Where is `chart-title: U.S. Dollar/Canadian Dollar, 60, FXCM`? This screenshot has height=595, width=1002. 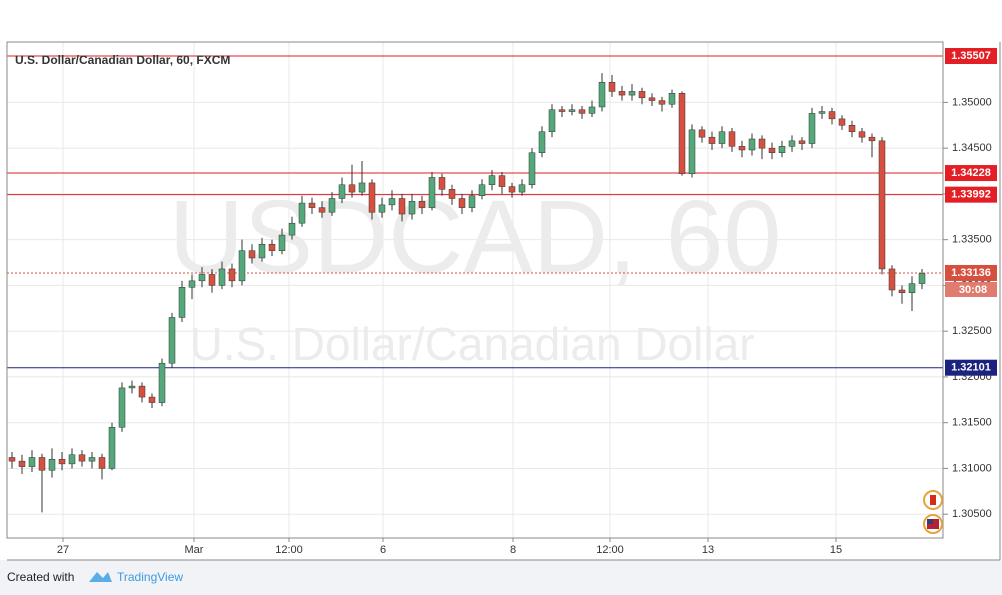
chart-title: U.S. Dollar/Canadian Dollar, 60, FXCM is located at coordinates (122, 60).